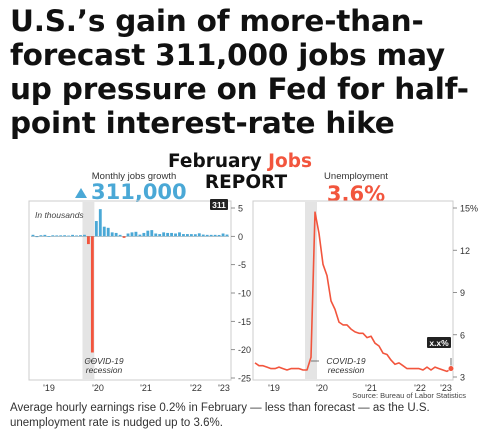 This screenshot has width=480, height=440. What do you see at coordinates (244, 379) in the screenshot?
I see `jobs-y-tick-label: -25` at bounding box center [244, 379].